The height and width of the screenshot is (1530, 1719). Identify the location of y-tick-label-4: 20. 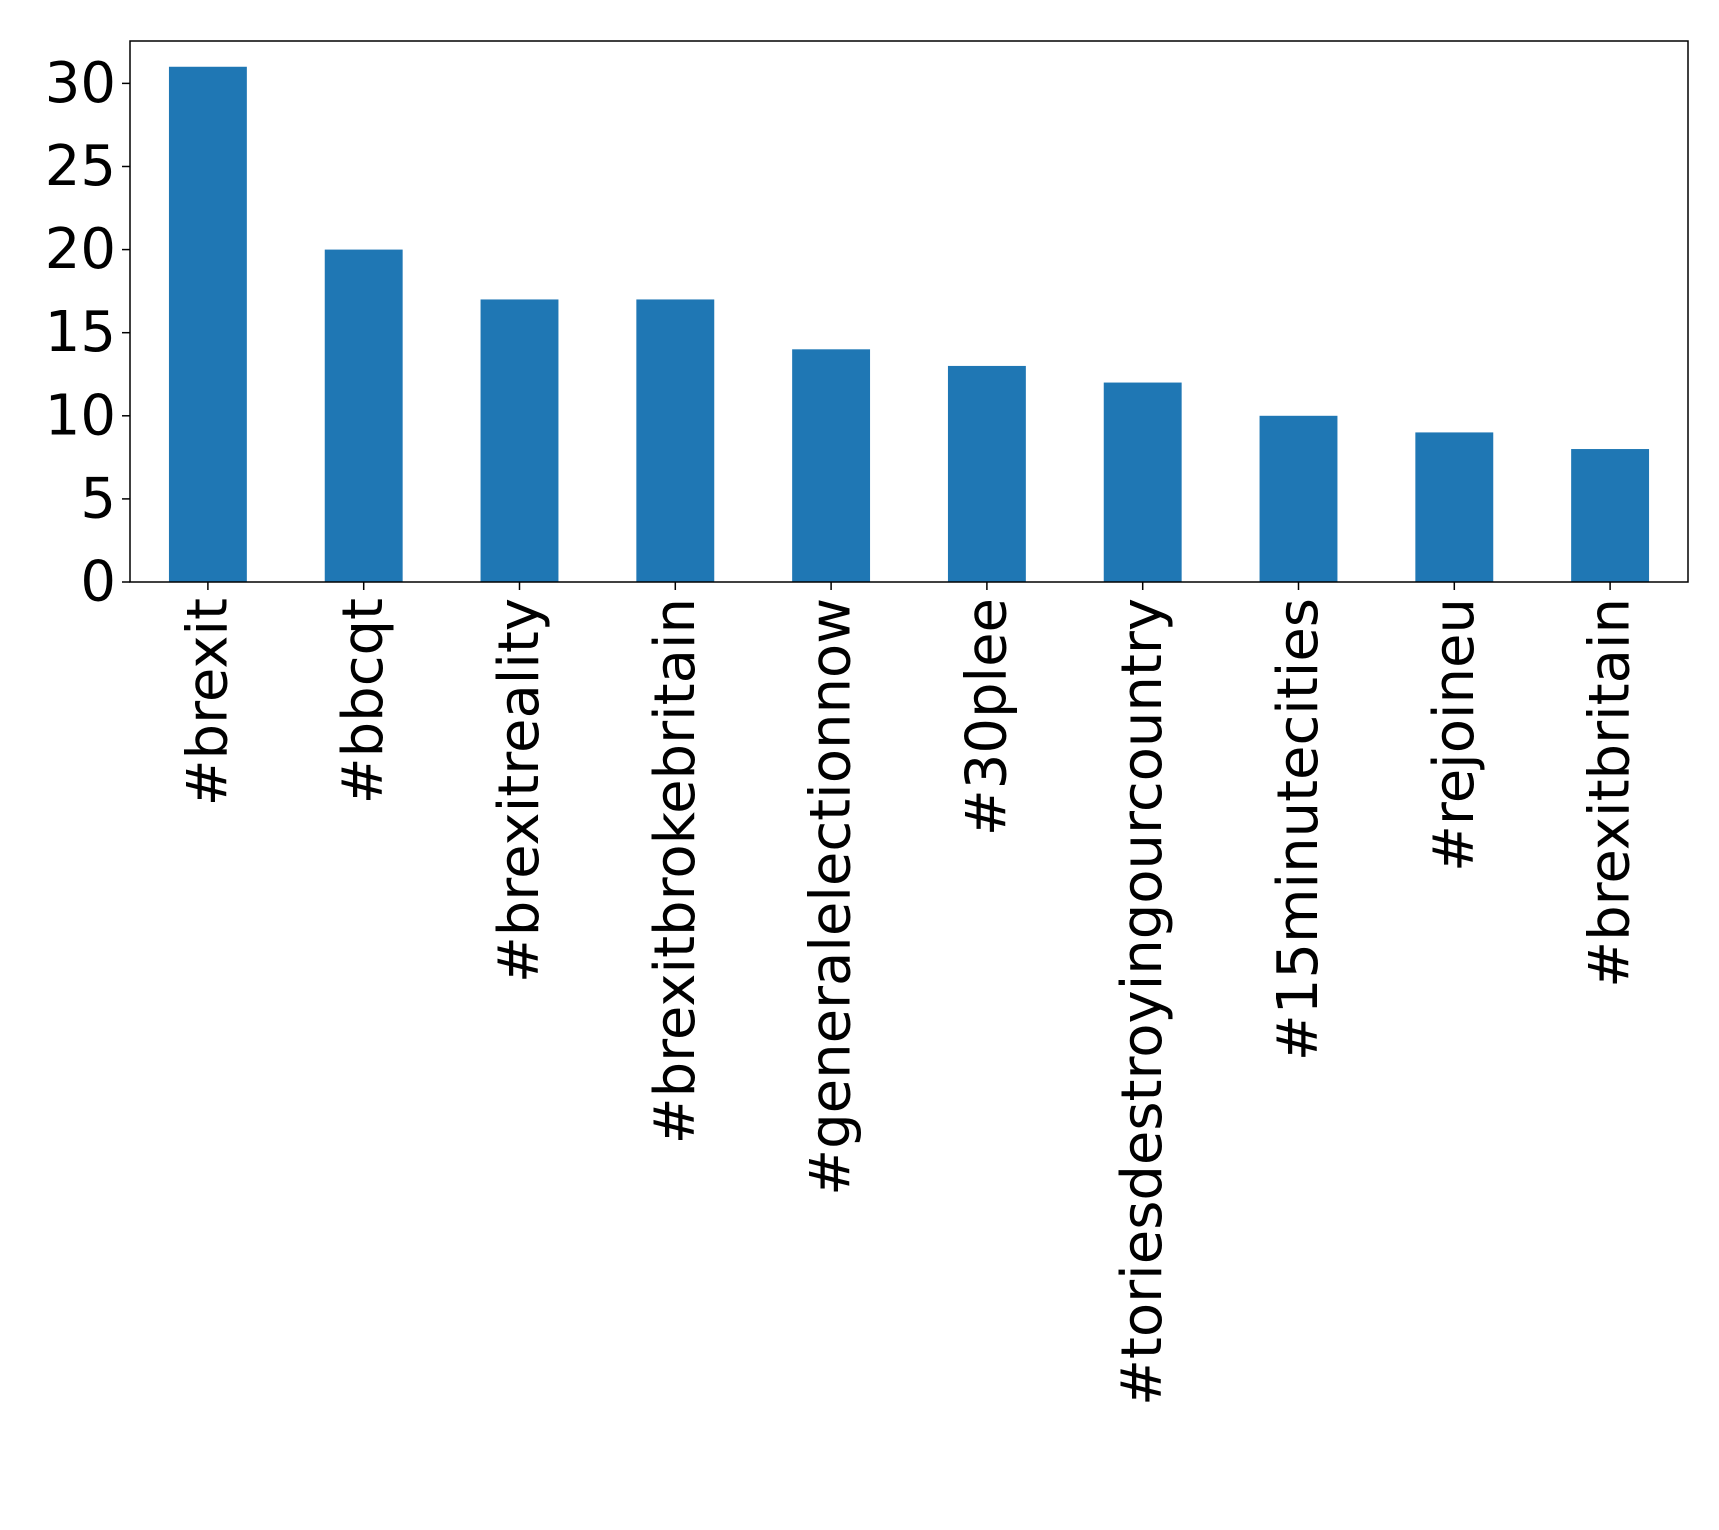
(80, 249).